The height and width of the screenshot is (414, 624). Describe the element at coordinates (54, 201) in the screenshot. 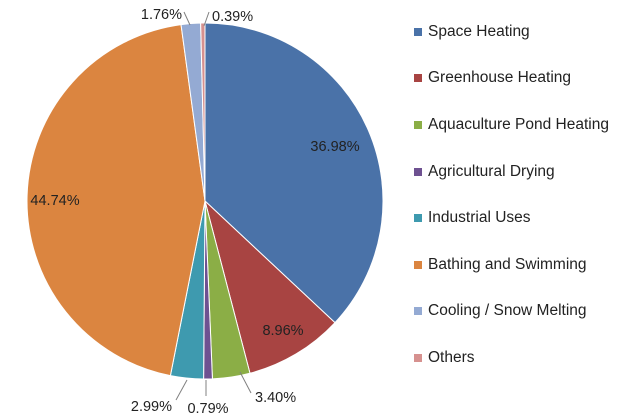

I see `data-label: 44.74%` at that location.